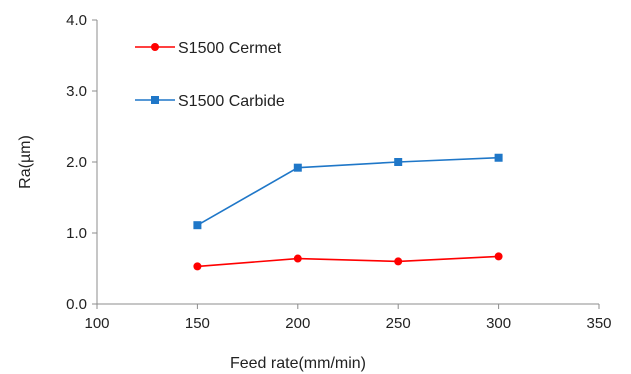 Image resolution: width=631 pixels, height=374 pixels. What do you see at coordinates (348, 317) in the screenshot?
I see `x-axis: 100 150 200 250 300 350` at bounding box center [348, 317].